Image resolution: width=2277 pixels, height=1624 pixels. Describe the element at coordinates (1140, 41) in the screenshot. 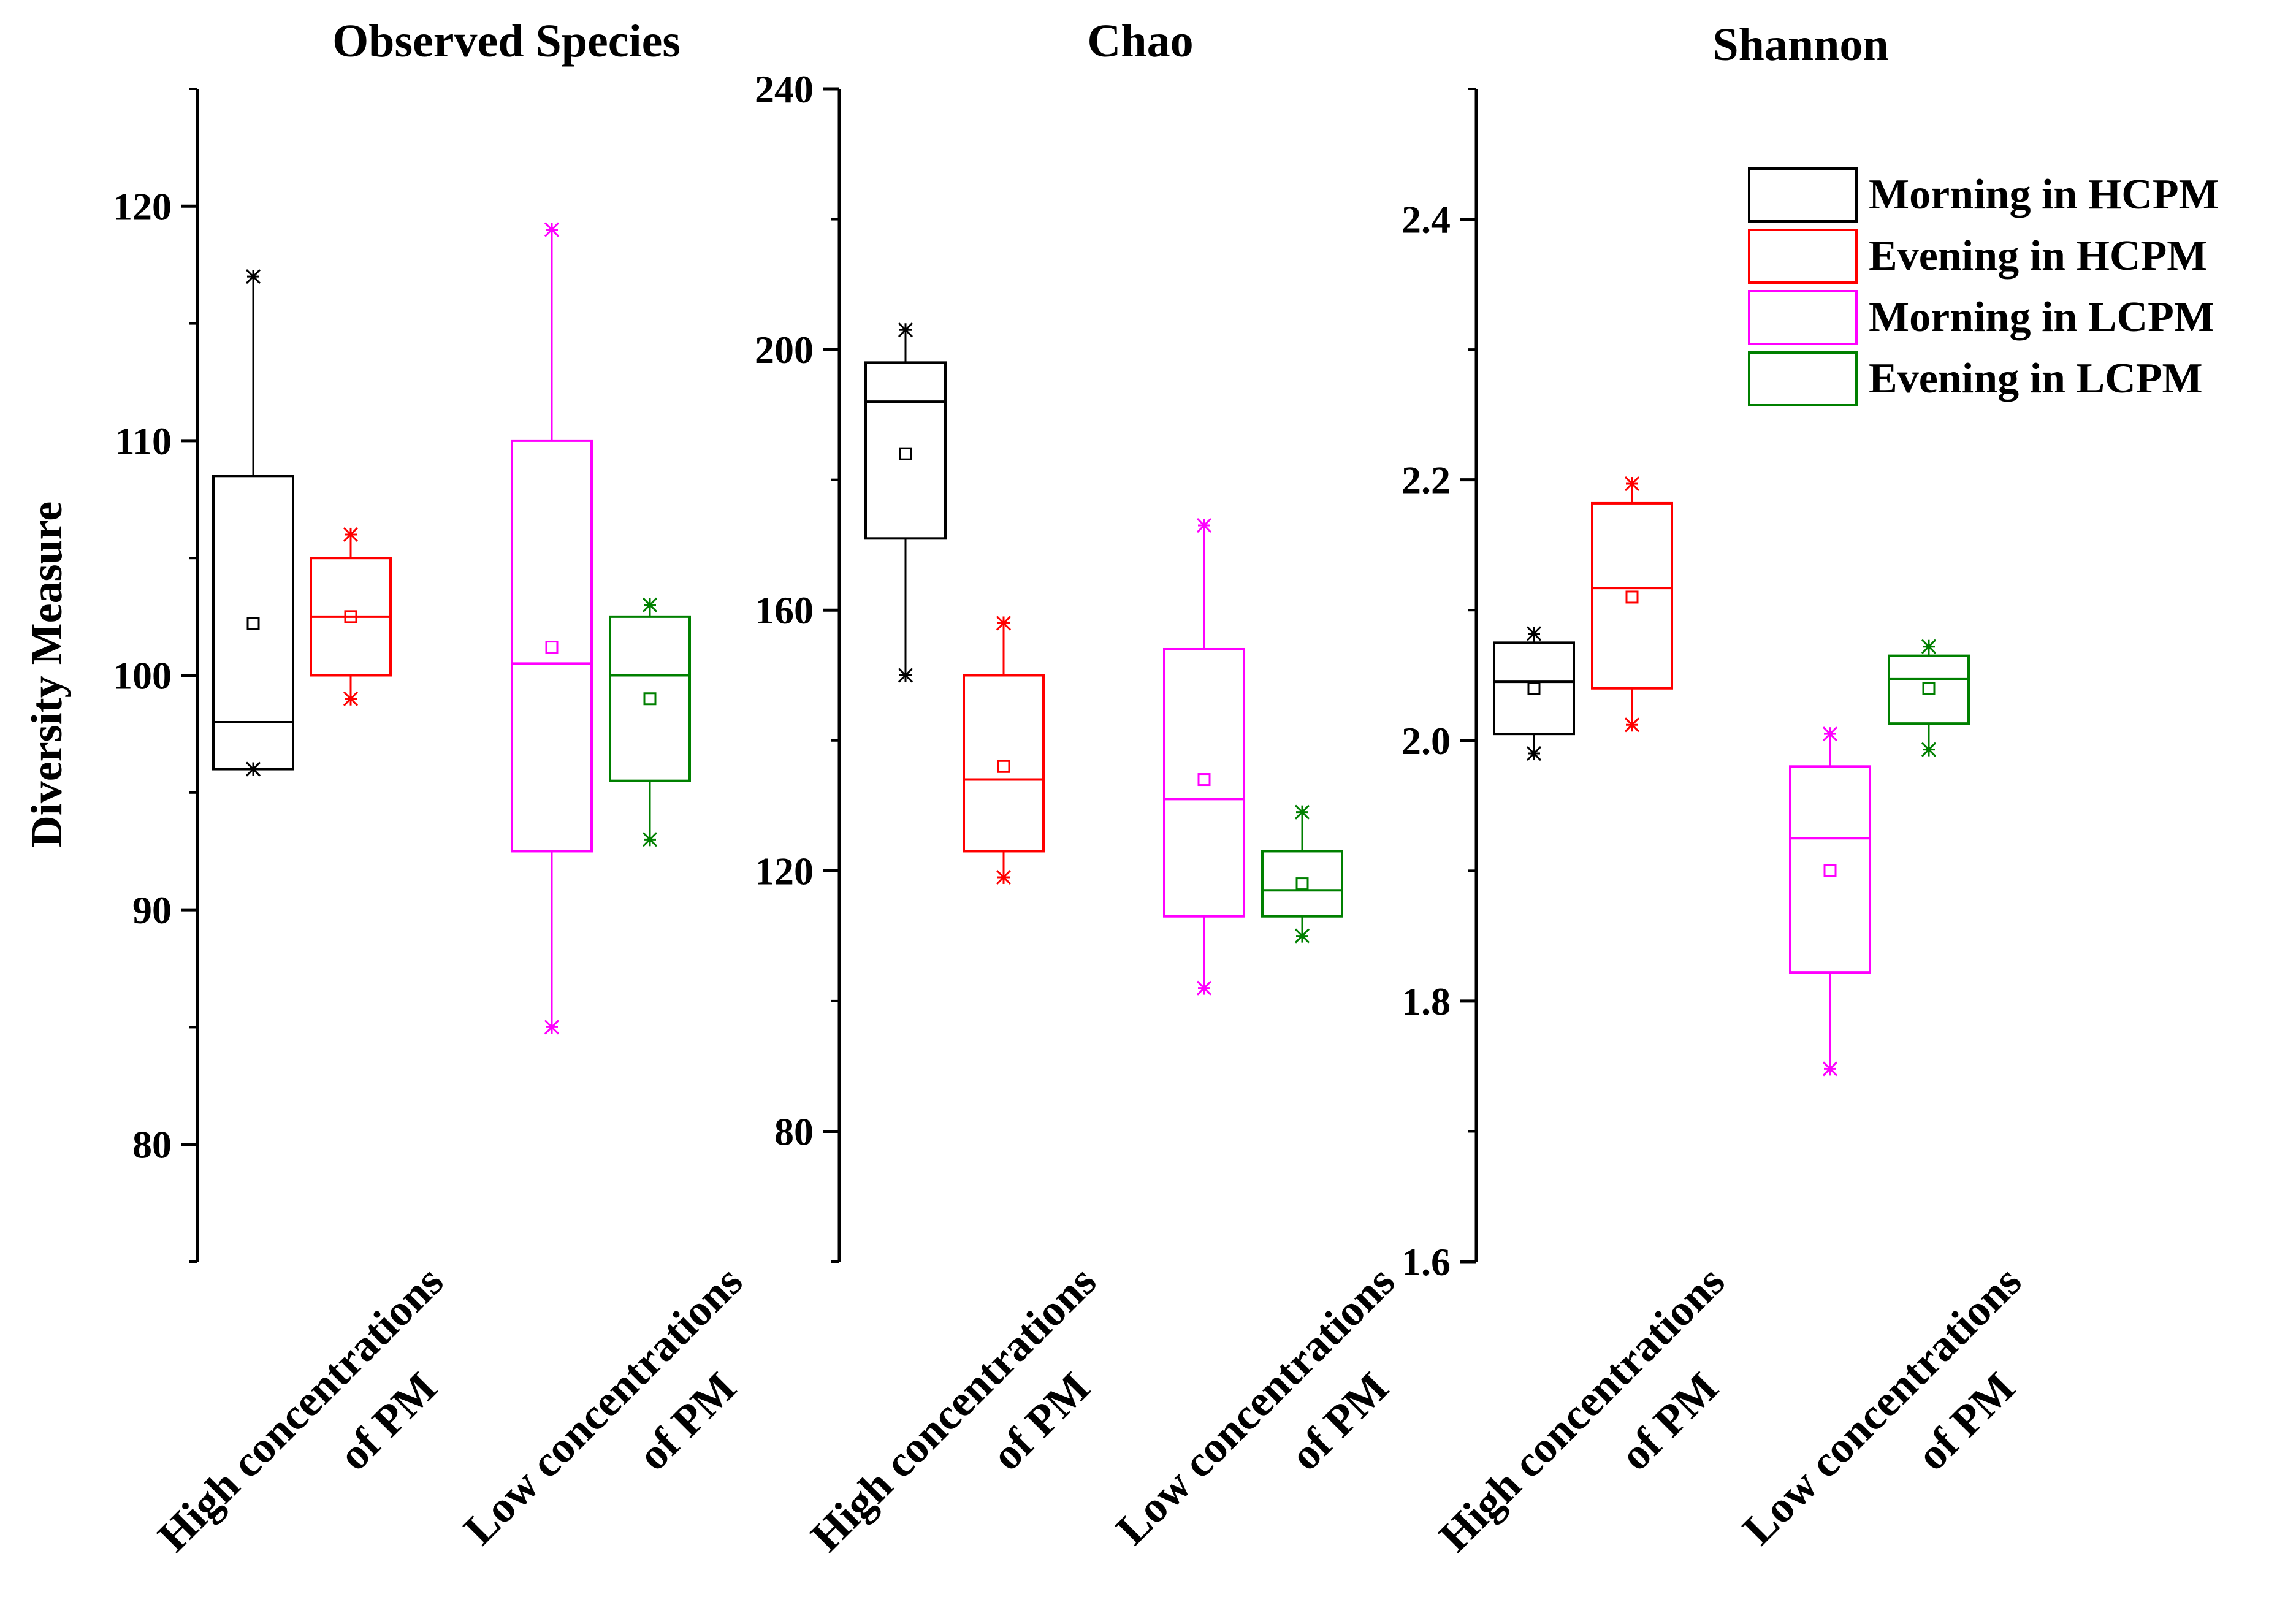

I see `panel-title: Chao` at that location.